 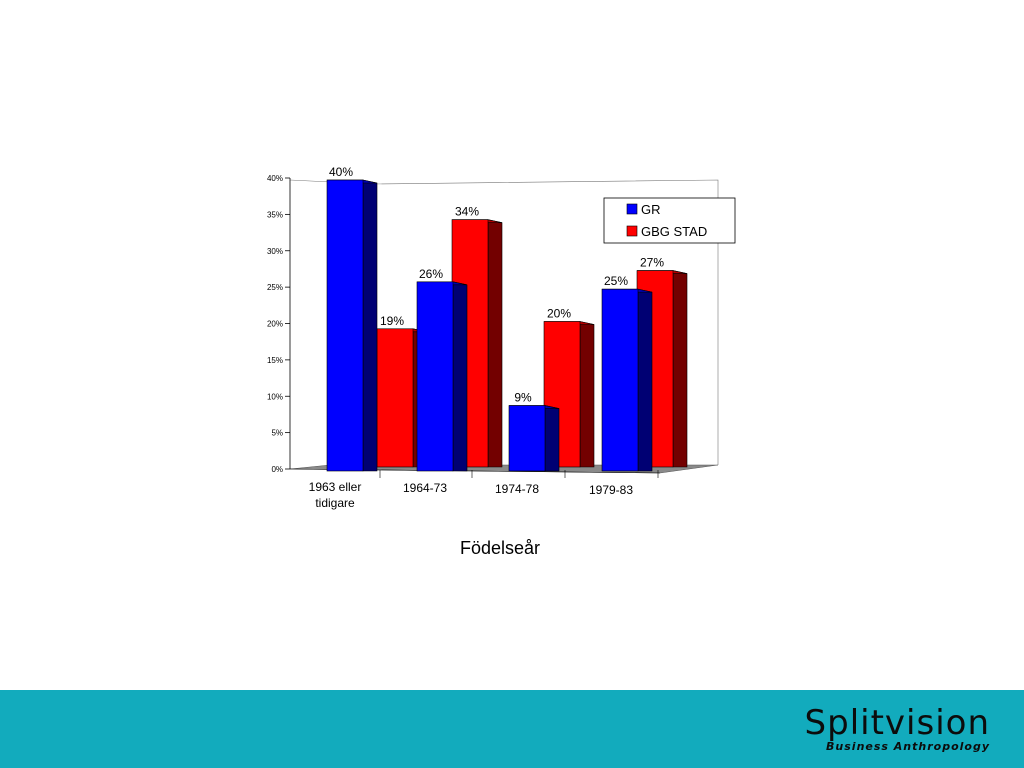 What do you see at coordinates (467, 212) in the screenshot?
I see `data-label: 34%` at bounding box center [467, 212].